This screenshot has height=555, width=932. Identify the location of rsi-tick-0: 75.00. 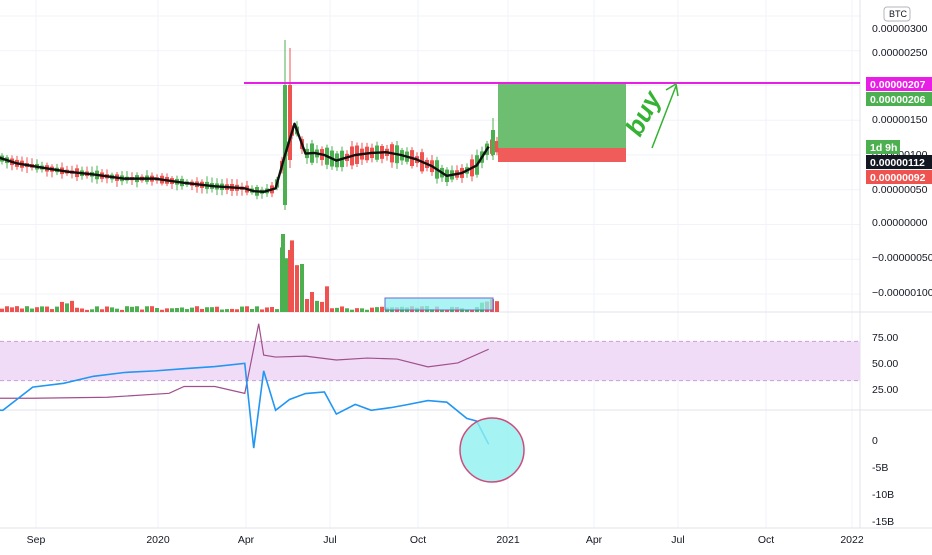
(885, 338).